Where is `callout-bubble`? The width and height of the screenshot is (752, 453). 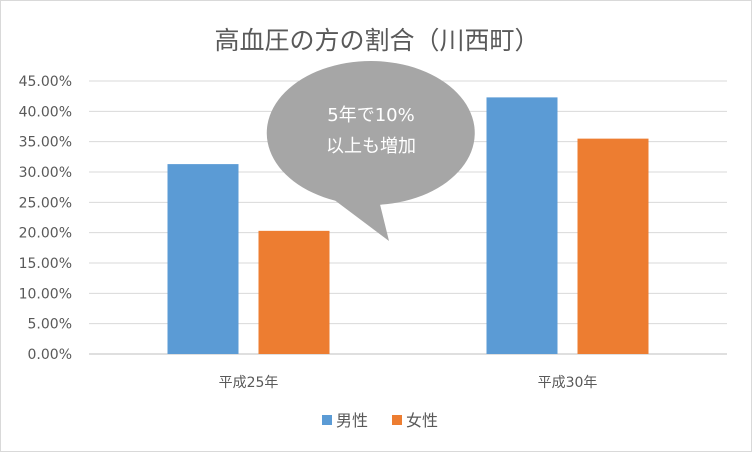
callout-bubble is located at coordinates (370, 150).